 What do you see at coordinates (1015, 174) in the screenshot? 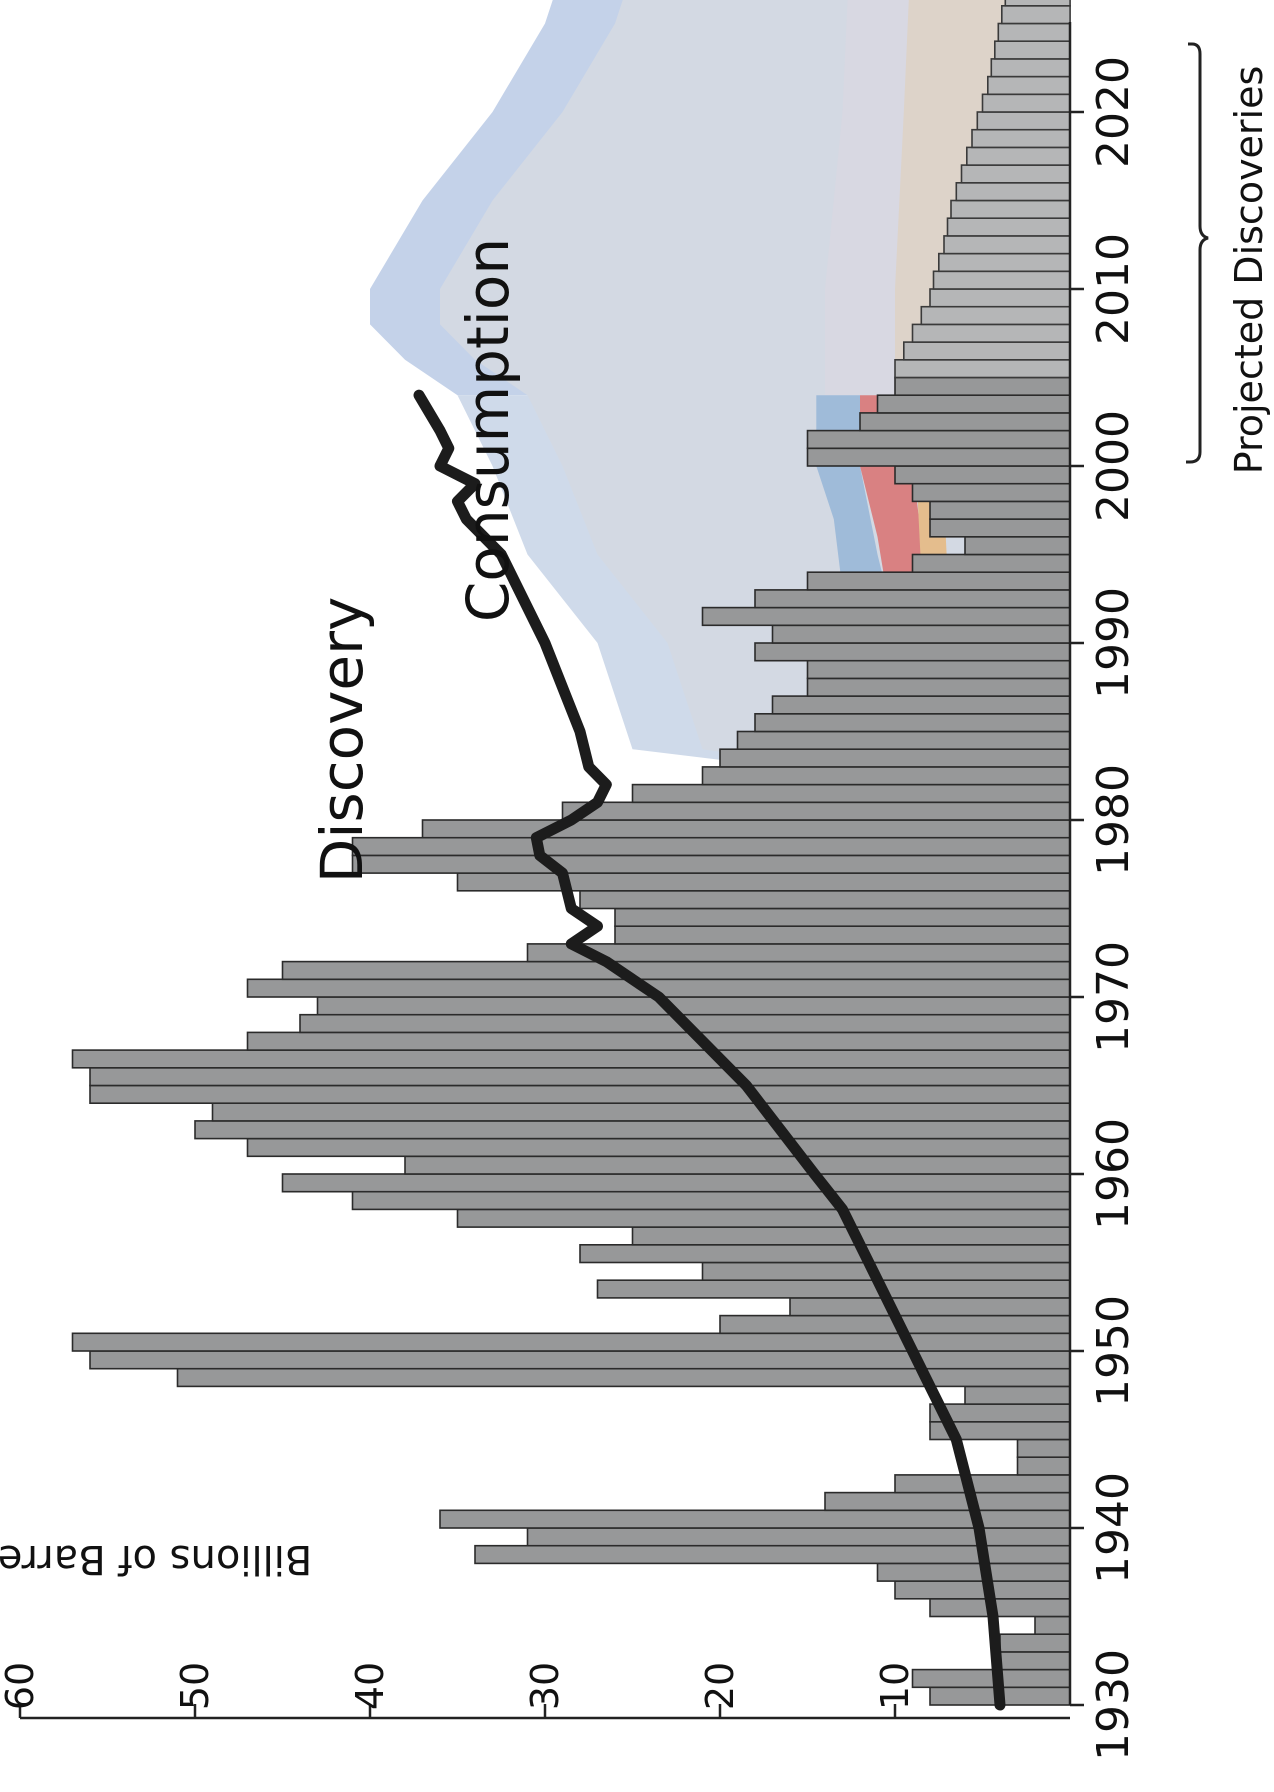
I see `projected-bar-2016` at bounding box center [1015, 174].